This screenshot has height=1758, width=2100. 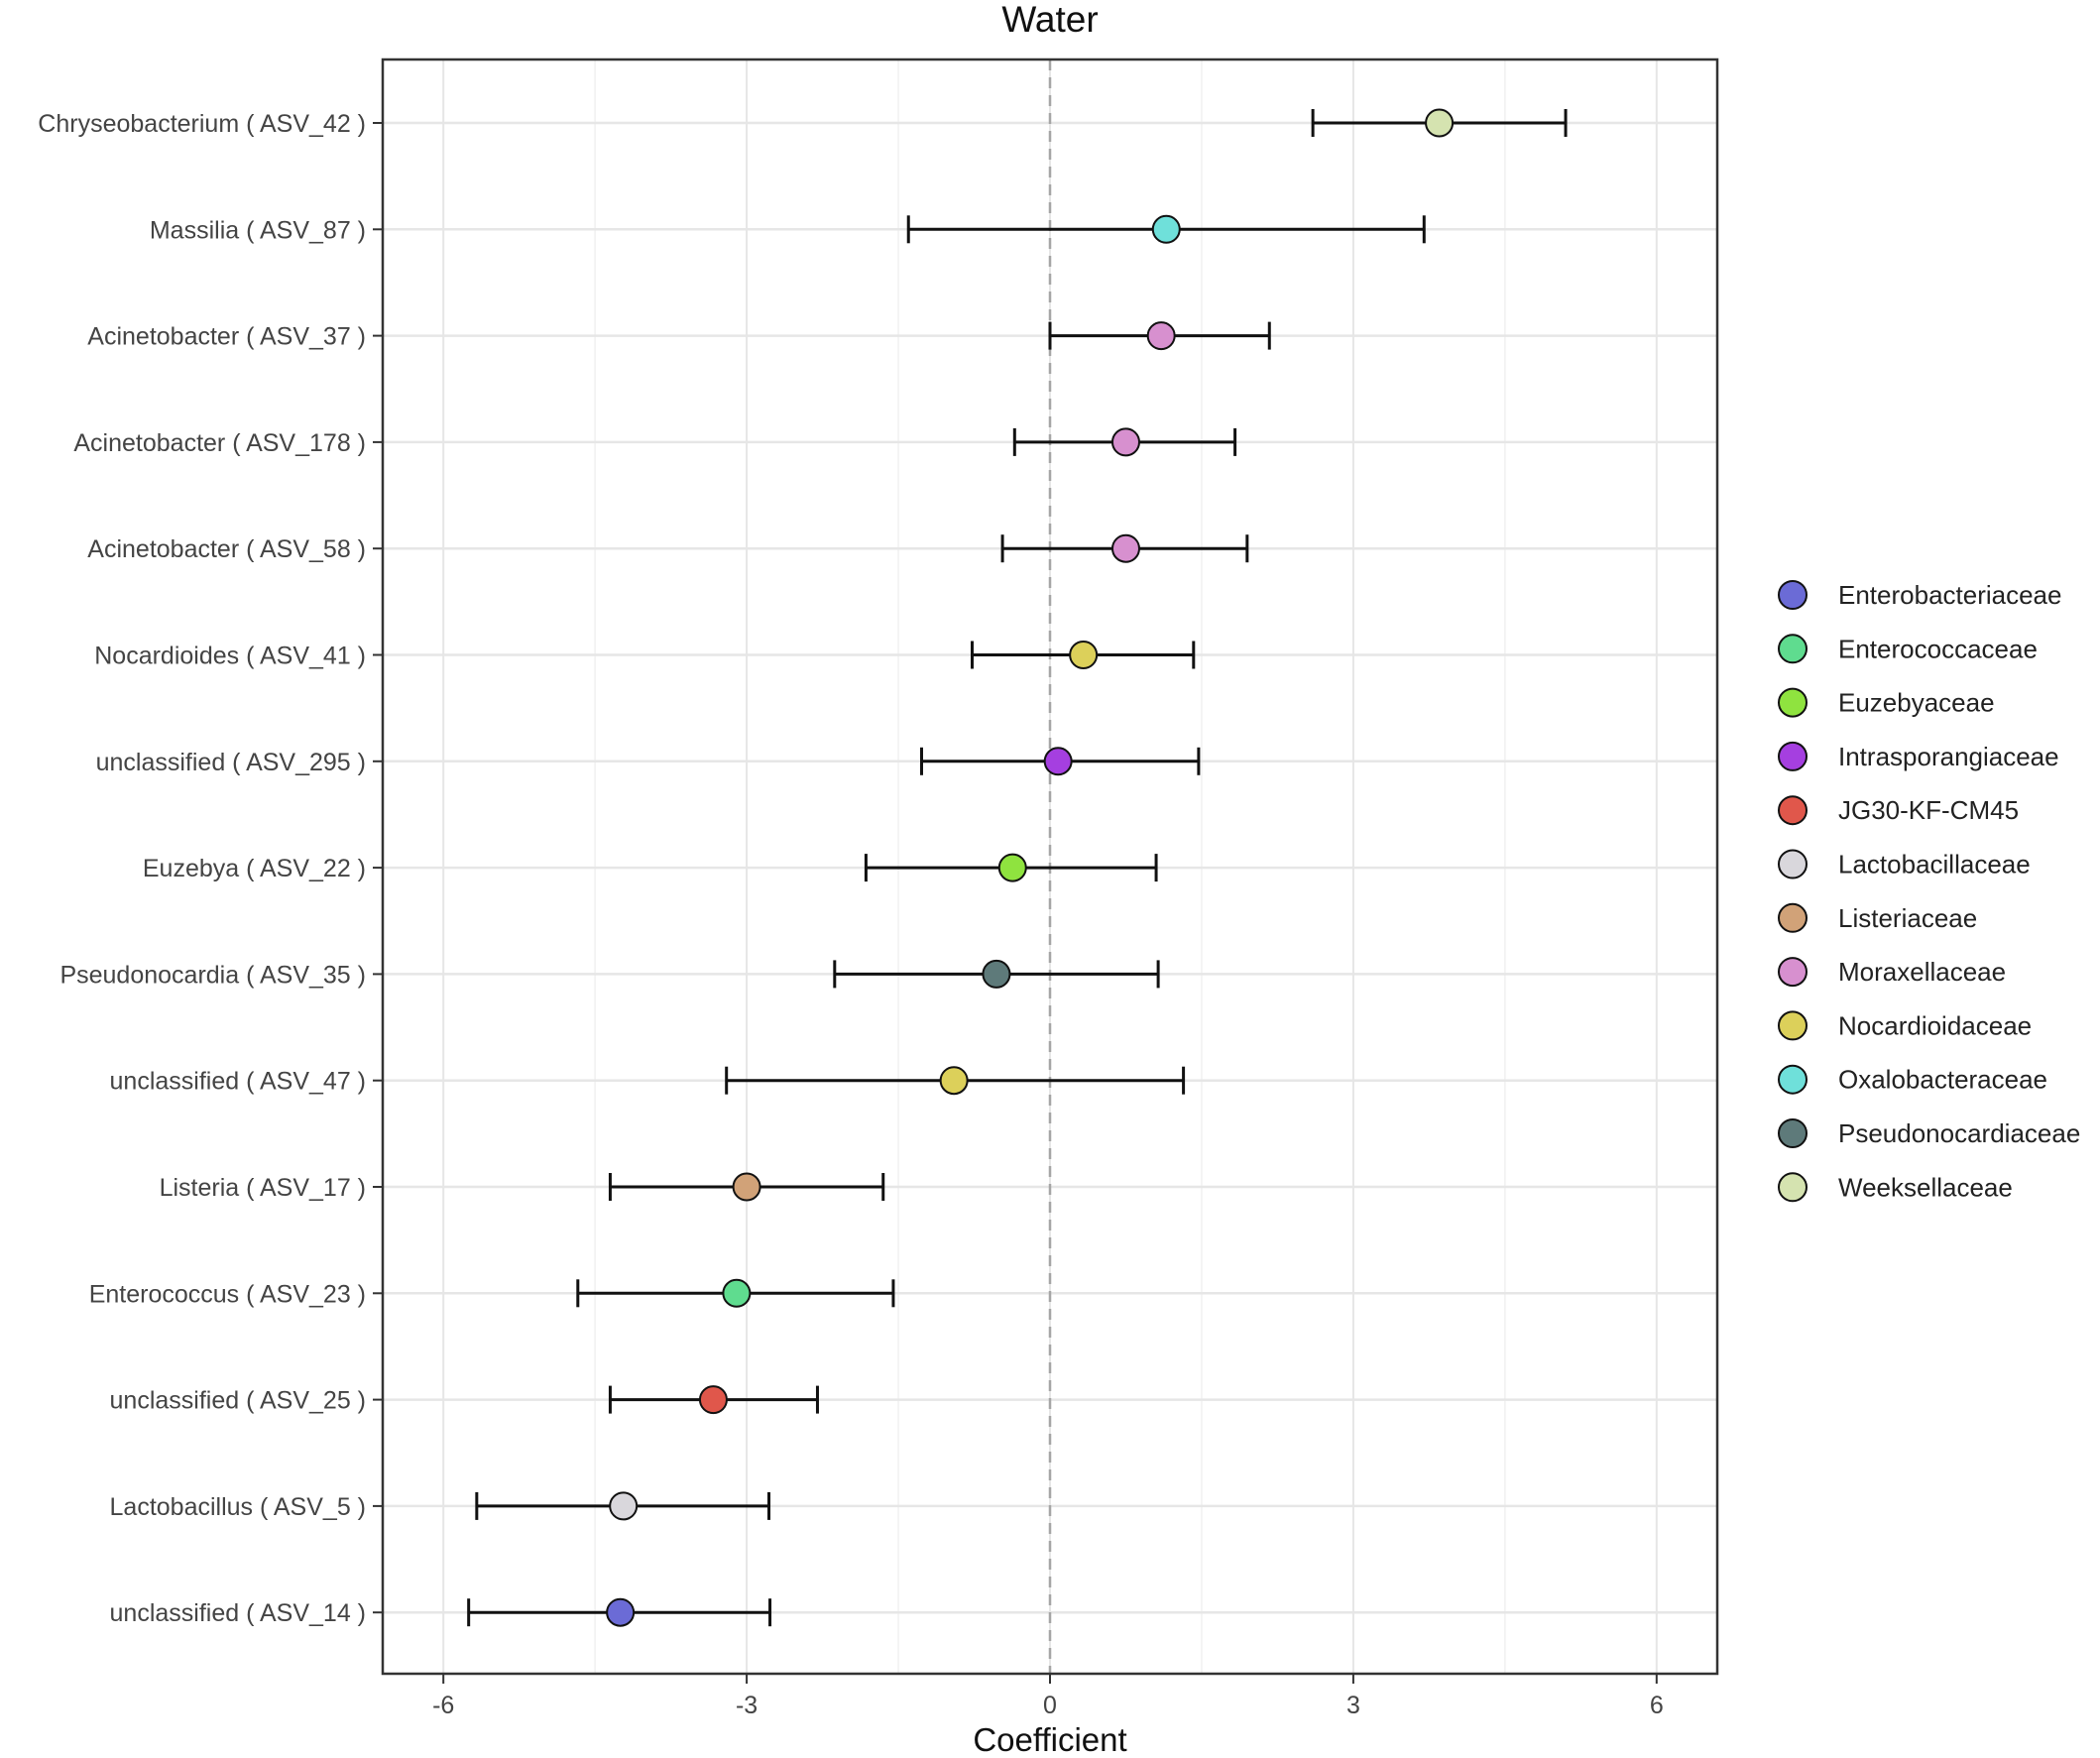 I want to click on y-tick-label: Massilia ( ASV_87 ), so click(x=258, y=230).